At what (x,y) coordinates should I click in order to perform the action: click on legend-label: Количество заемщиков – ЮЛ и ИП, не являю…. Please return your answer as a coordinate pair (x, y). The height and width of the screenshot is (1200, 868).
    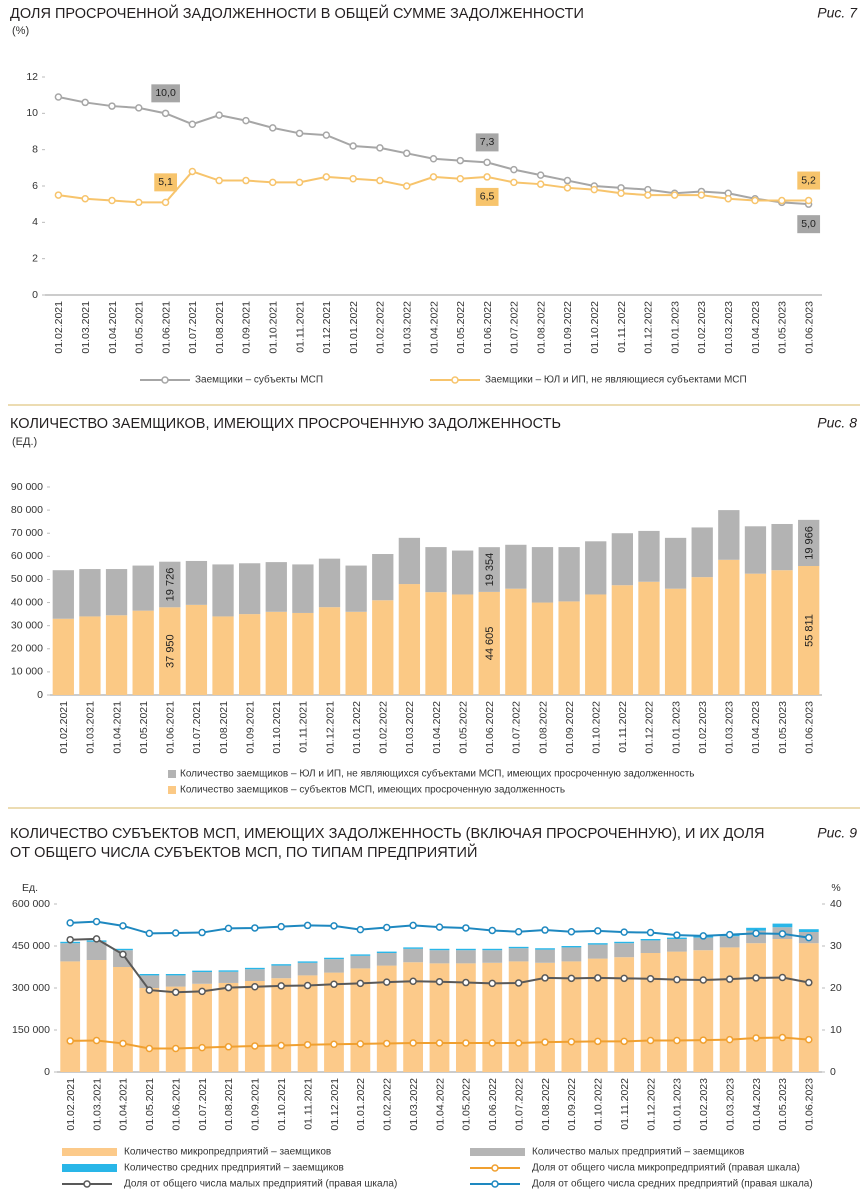
    Looking at the image, I should click on (437, 774).